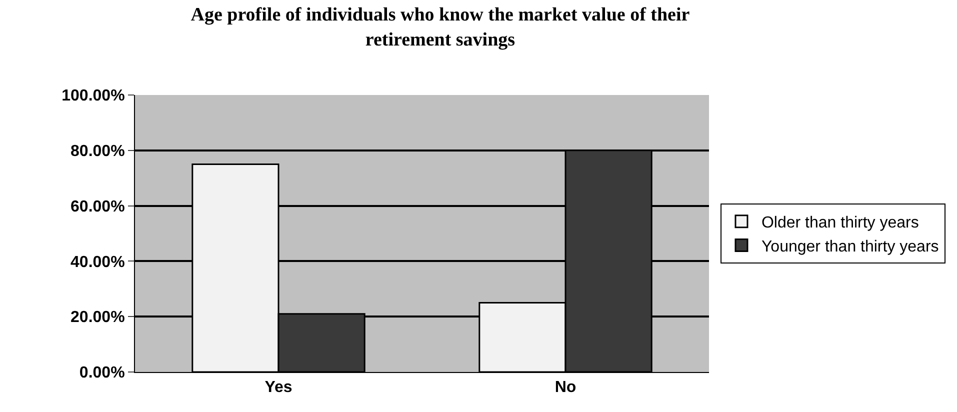 This screenshot has height=412, width=957. Describe the element at coordinates (278, 387) in the screenshot. I see `x-tick-label: Yes` at that location.